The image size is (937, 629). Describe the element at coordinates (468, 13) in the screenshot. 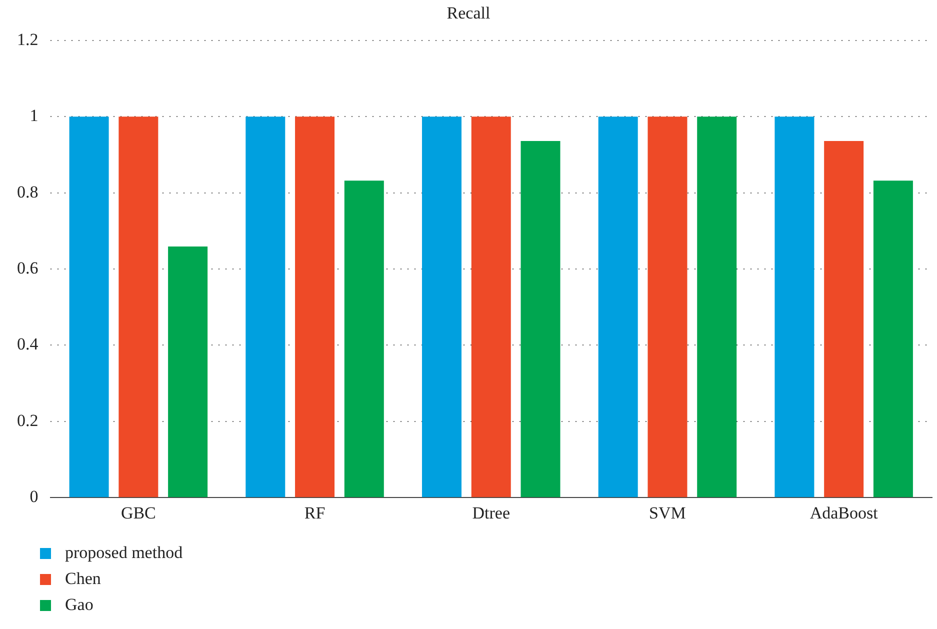

I see `chart-title: Recall` at that location.